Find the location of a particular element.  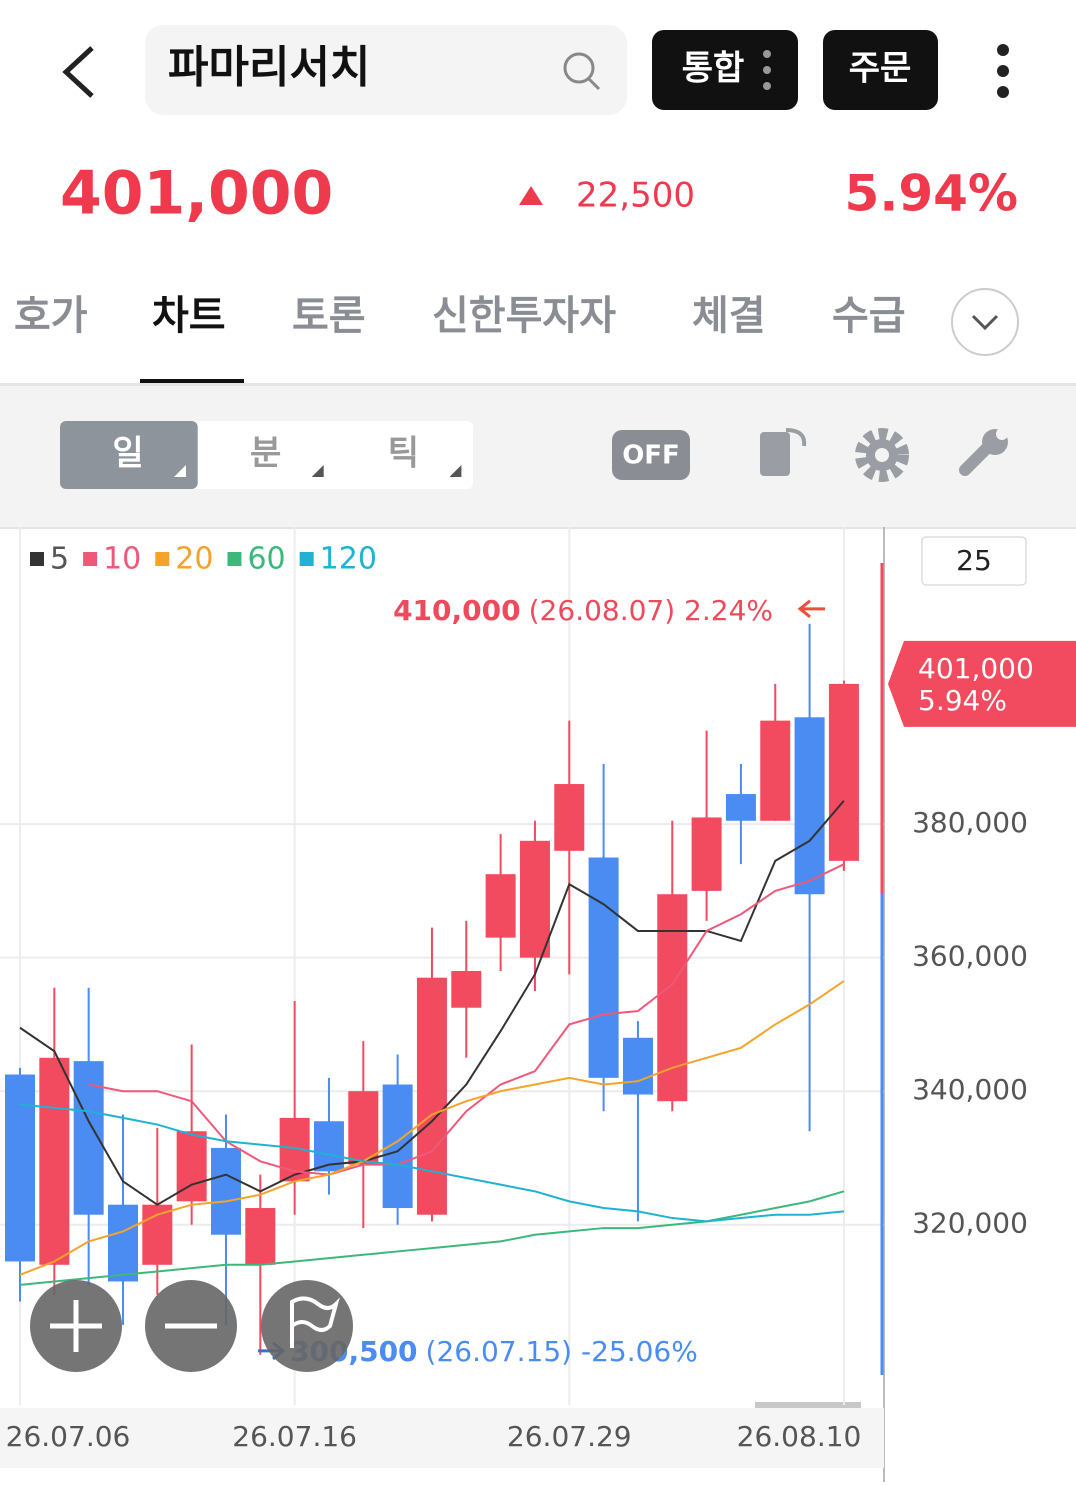

price-tag-shape is located at coordinates (982, 683).